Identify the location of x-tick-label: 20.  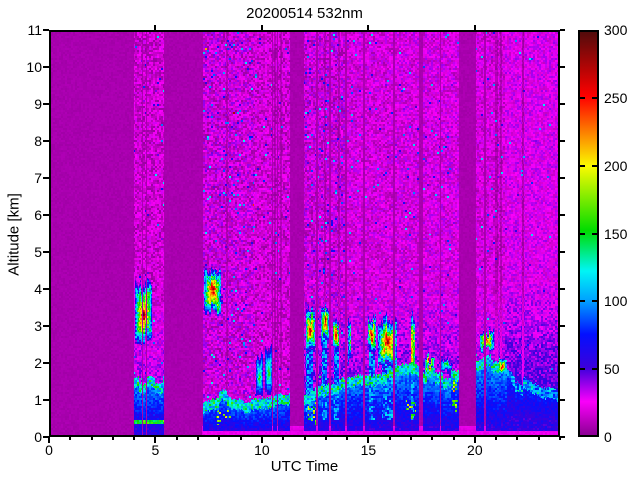
(475, 450).